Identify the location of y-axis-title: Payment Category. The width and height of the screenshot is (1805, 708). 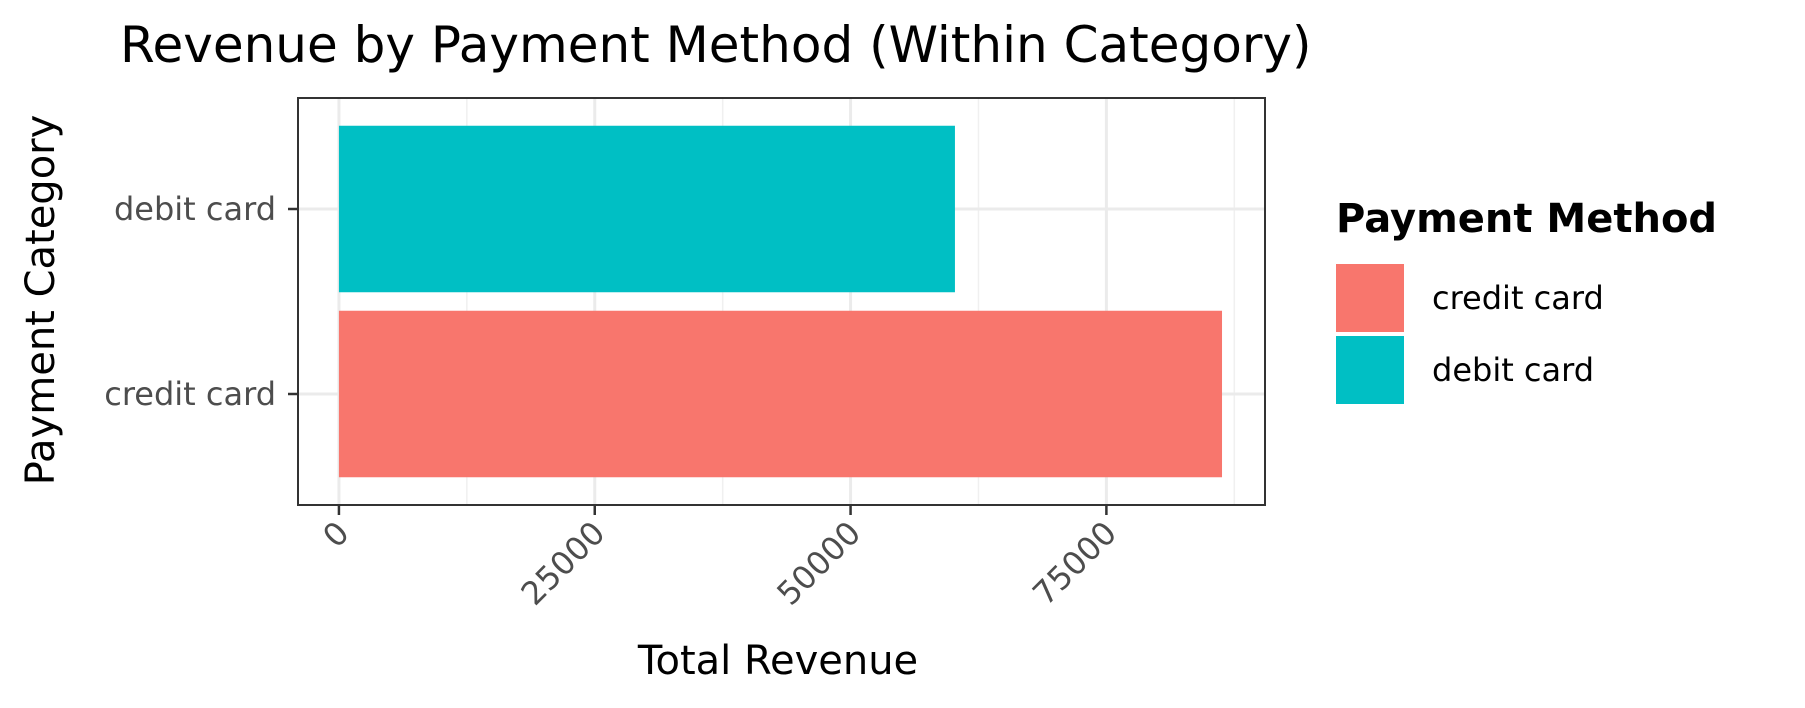
(41, 300).